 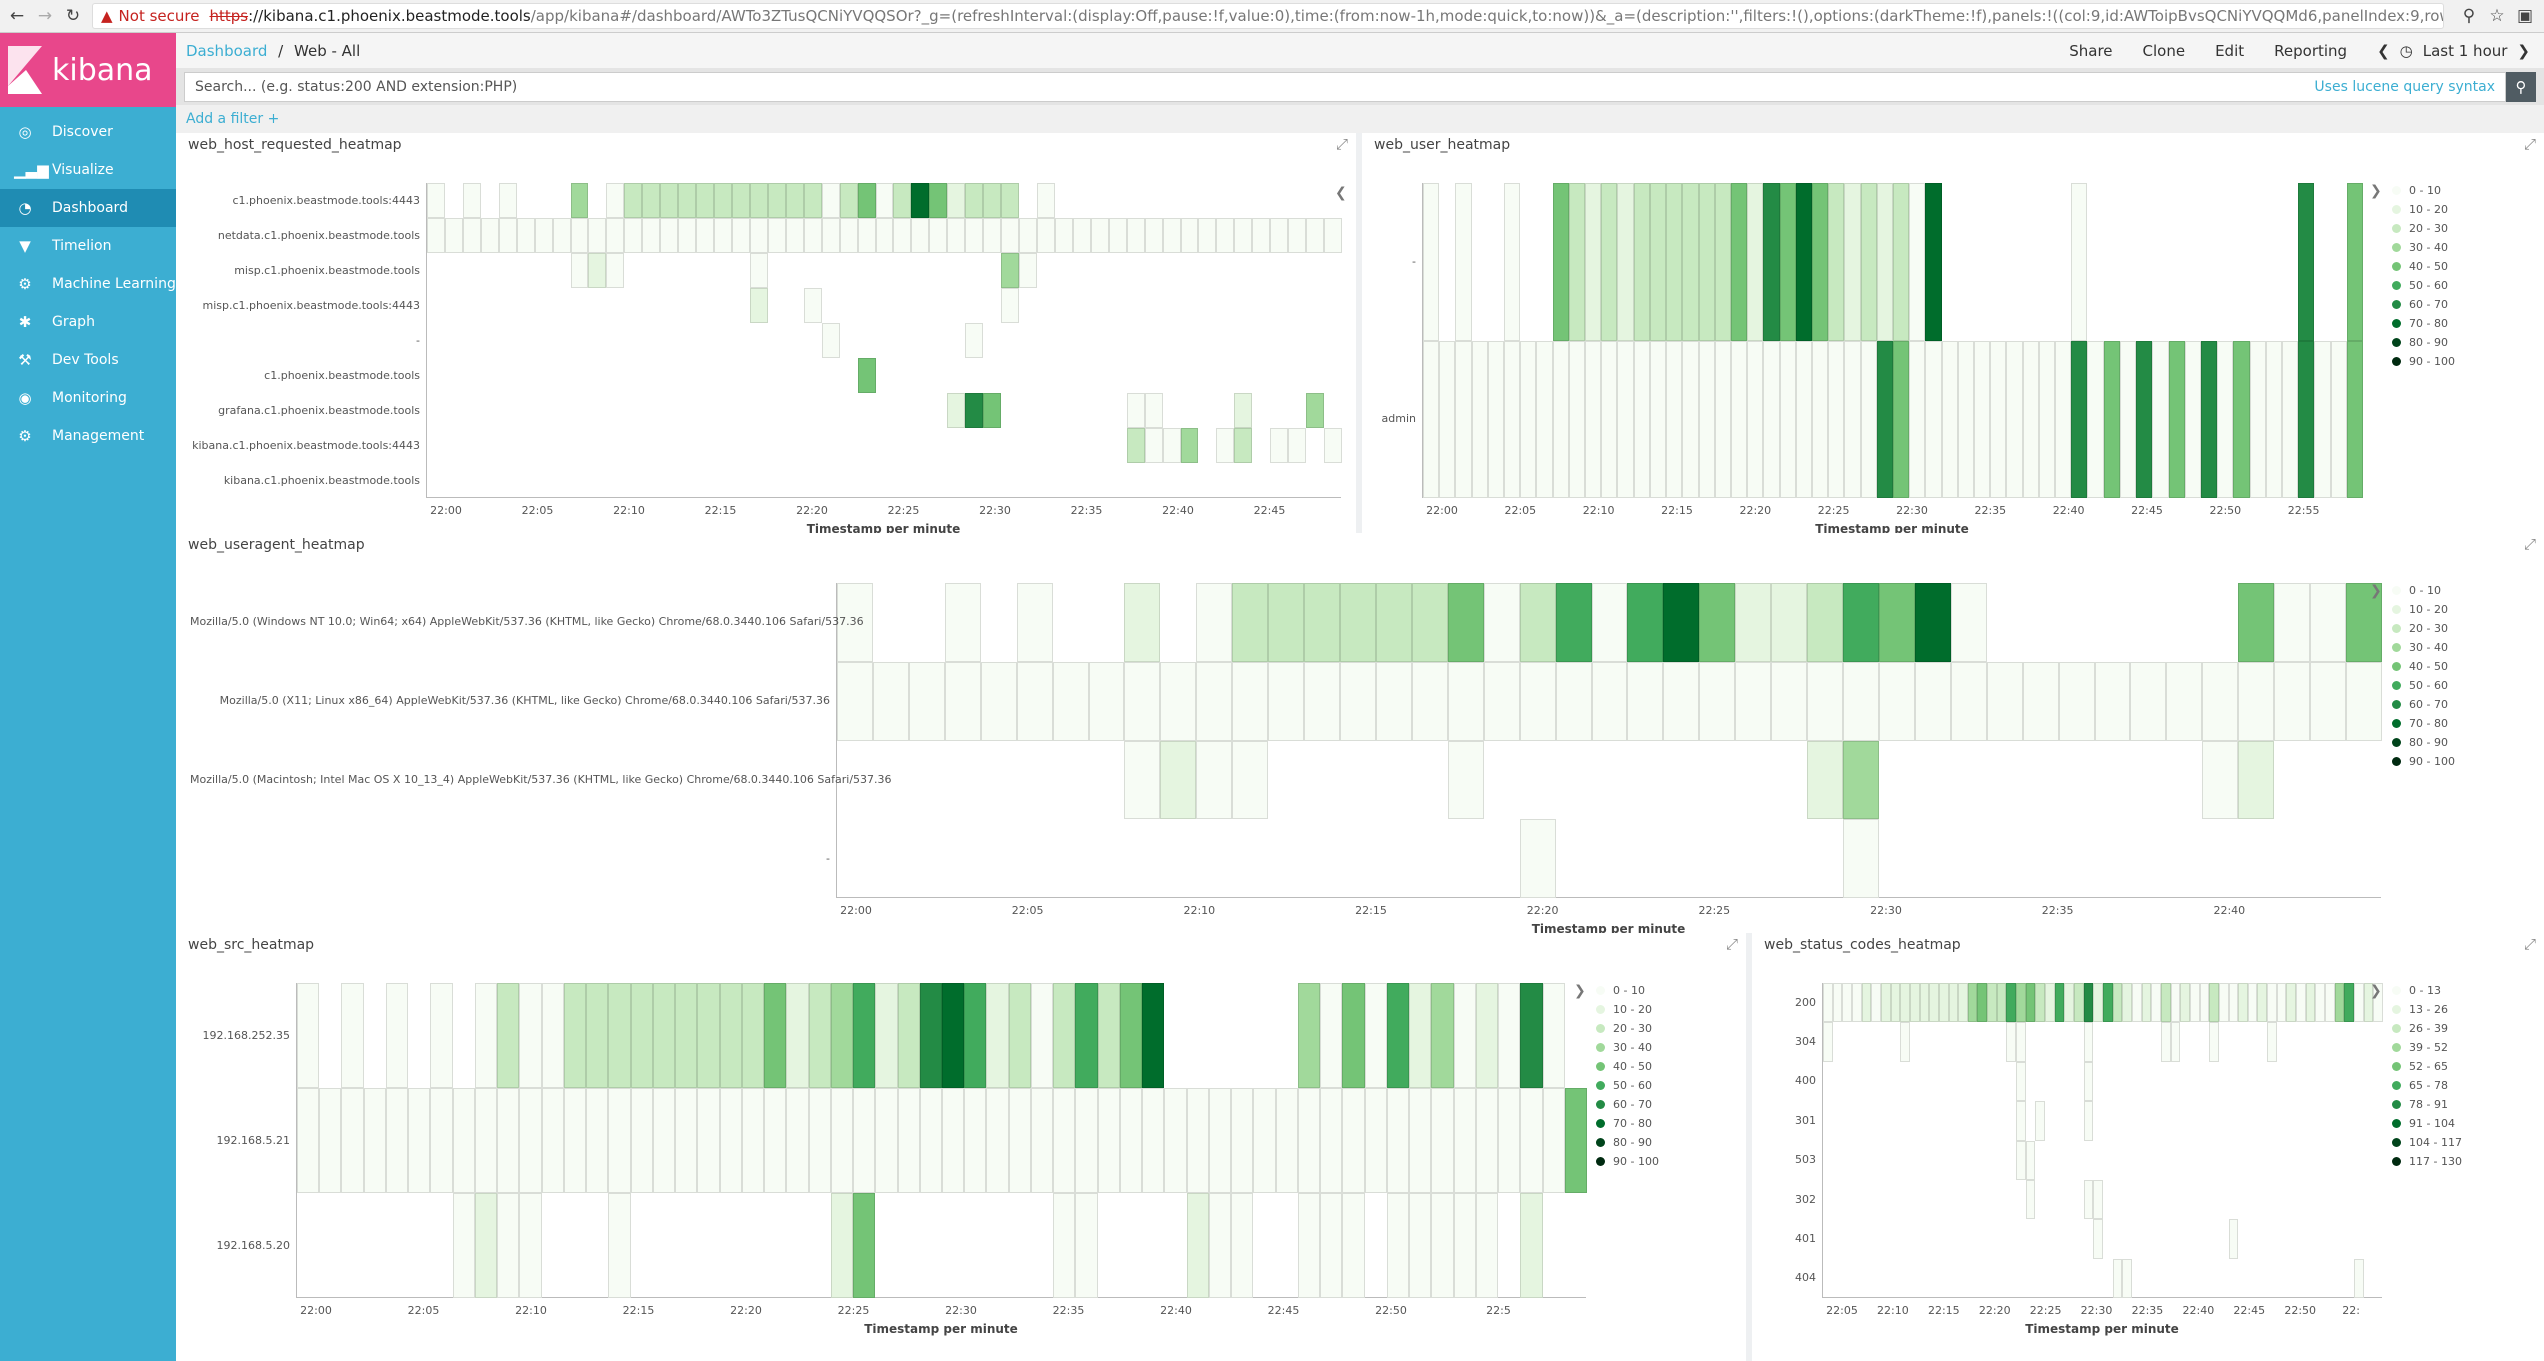 What do you see at coordinates (2427, 1123) in the screenshot?
I see `legend-item: 91 - 104` at bounding box center [2427, 1123].